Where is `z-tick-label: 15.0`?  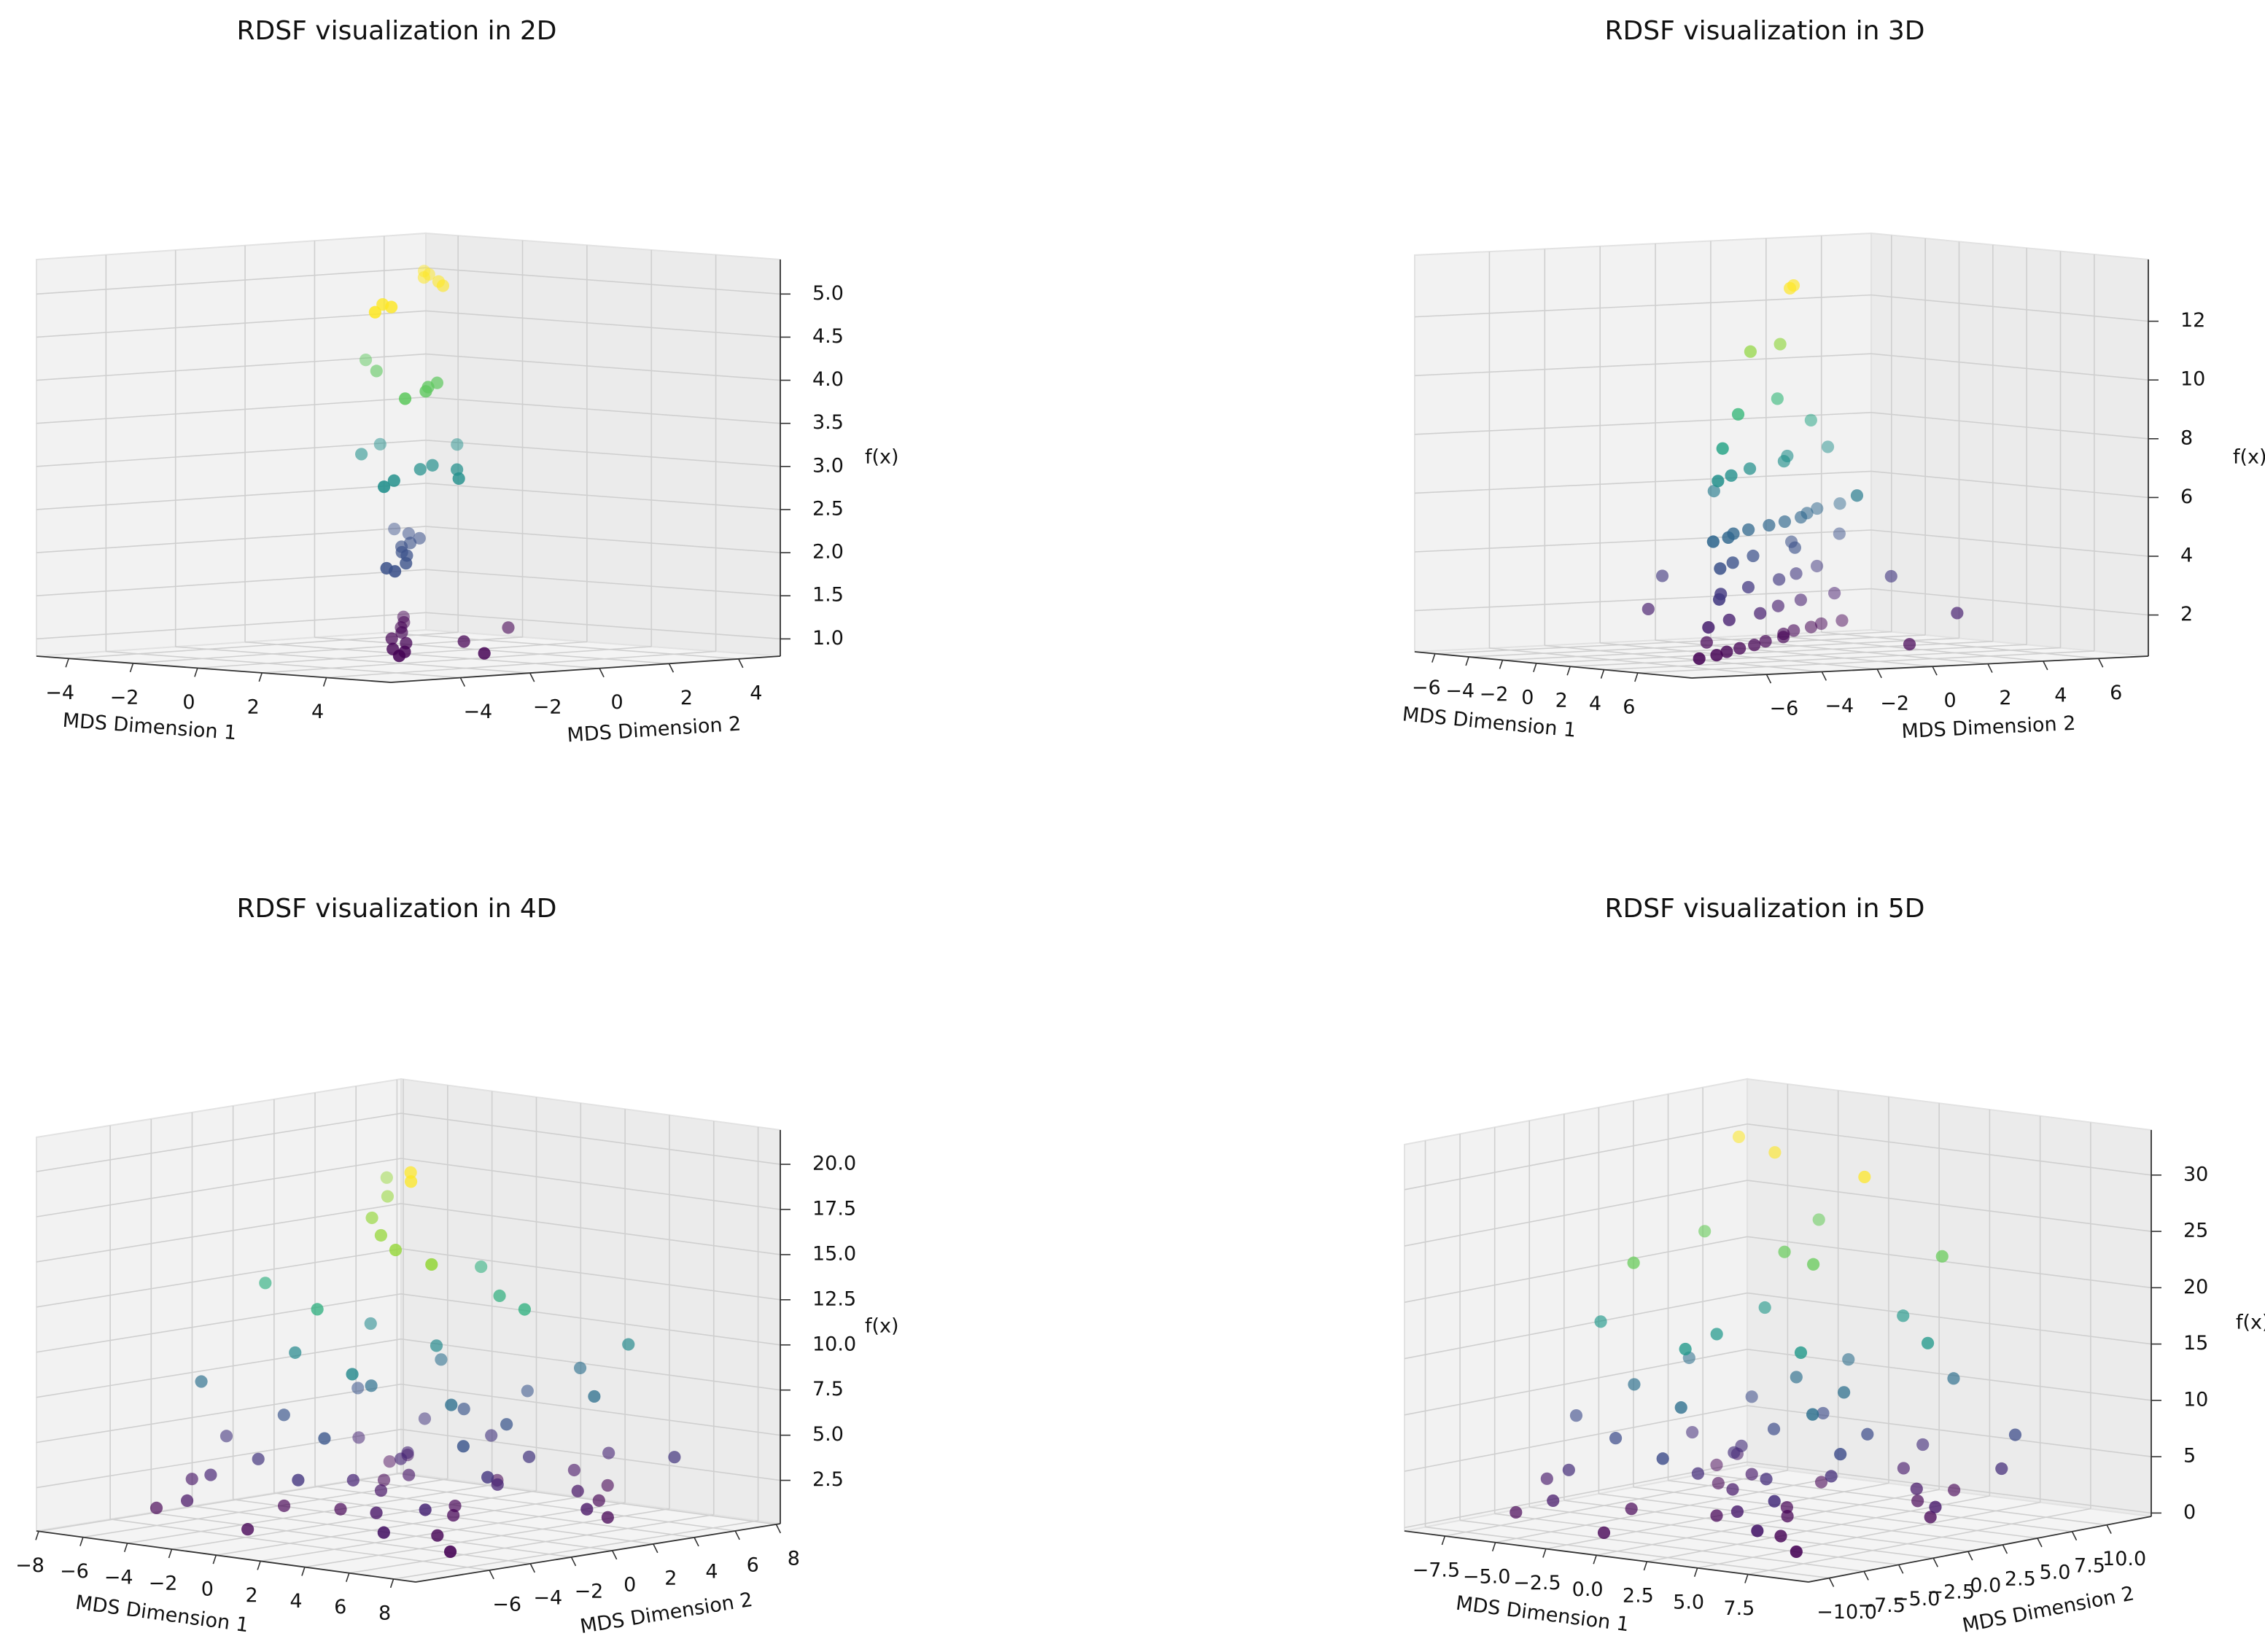 z-tick-label: 15.0 is located at coordinates (834, 1253).